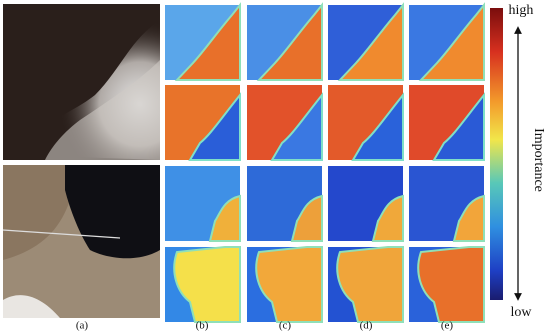 The width and height of the screenshot is (550, 334). Describe the element at coordinates (522, 312) in the screenshot. I see `colorbar-low: low` at that location.